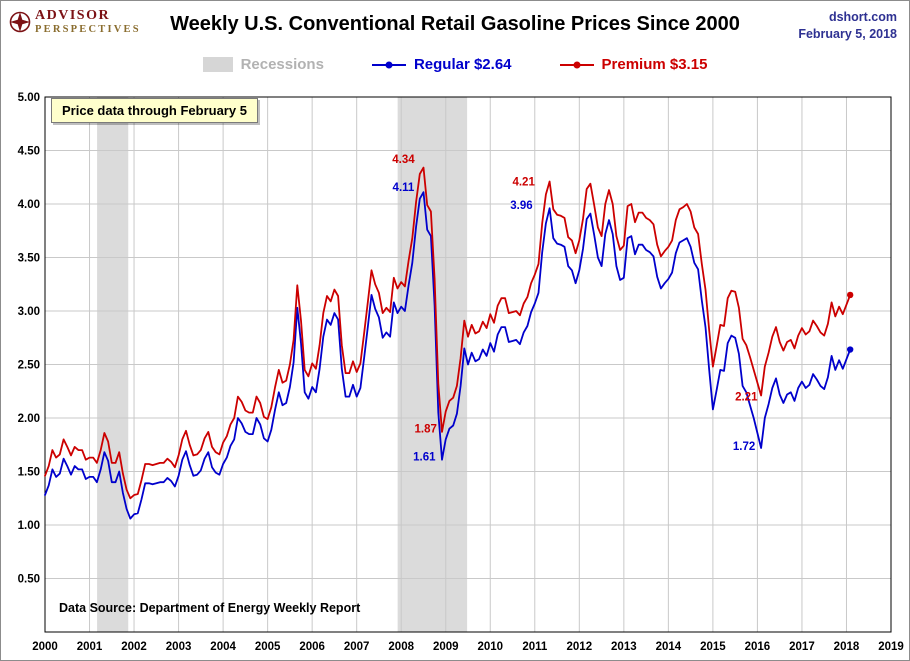 This screenshot has width=910, height=661. I want to click on legend-regular-label: Regular $2.64, so click(462, 64).